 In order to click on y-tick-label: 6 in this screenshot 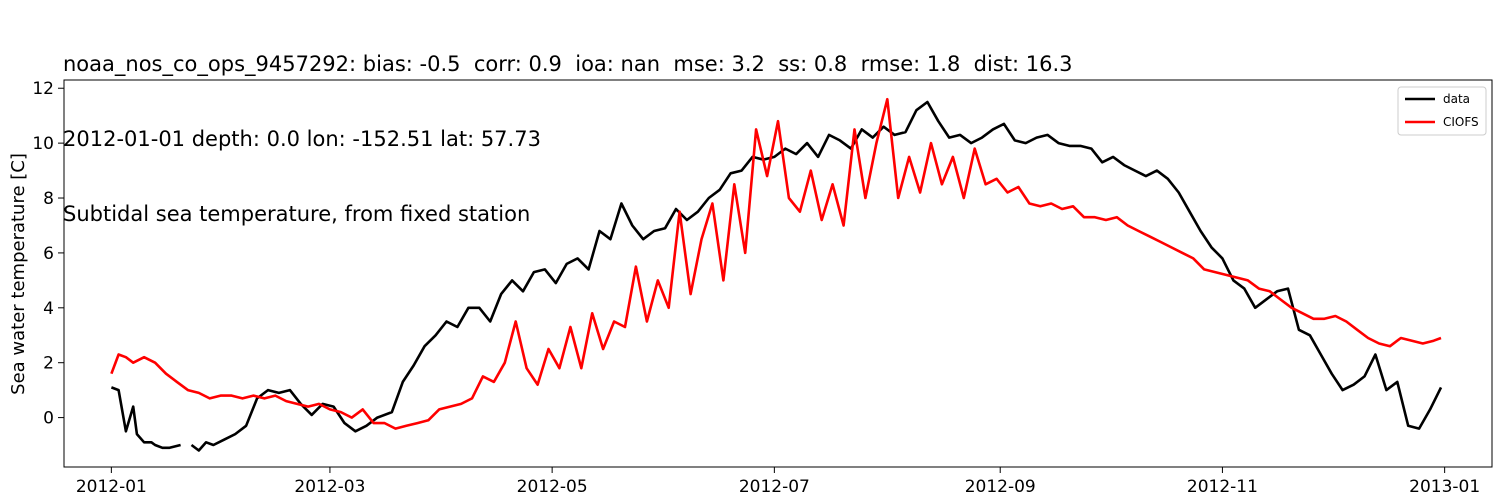, I will do `click(48, 254)`.